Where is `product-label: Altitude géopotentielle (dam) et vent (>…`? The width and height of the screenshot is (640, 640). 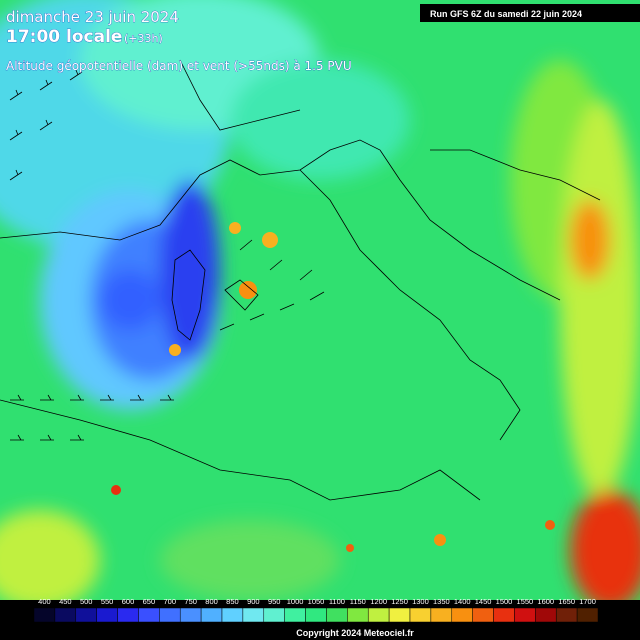
product-label: Altitude géopotentielle (dam) et vent (>… is located at coordinates (179, 66).